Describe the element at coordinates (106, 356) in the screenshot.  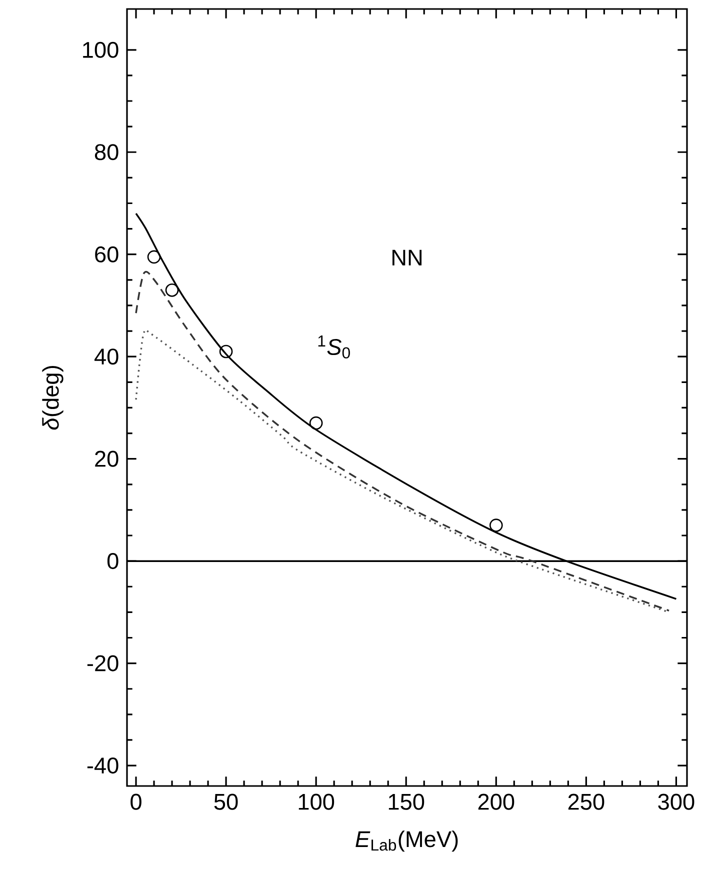
I see `y-tick-label: 40` at that location.